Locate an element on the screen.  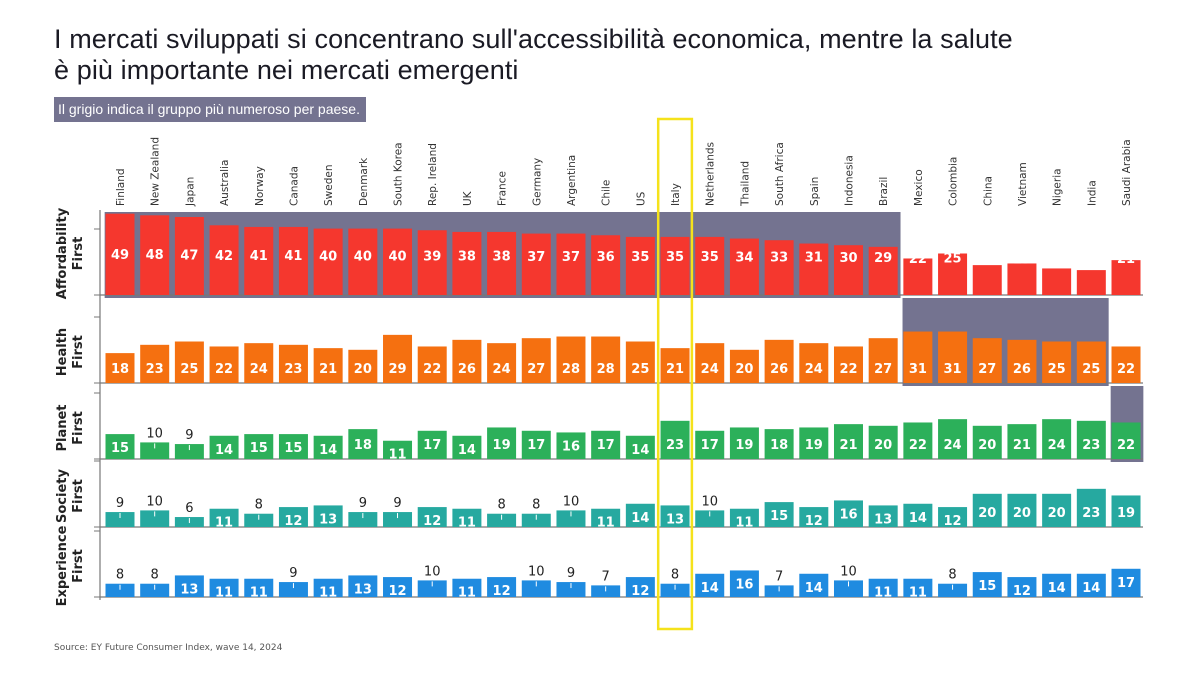
data-label: 28 is located at coordinates (571, 369).